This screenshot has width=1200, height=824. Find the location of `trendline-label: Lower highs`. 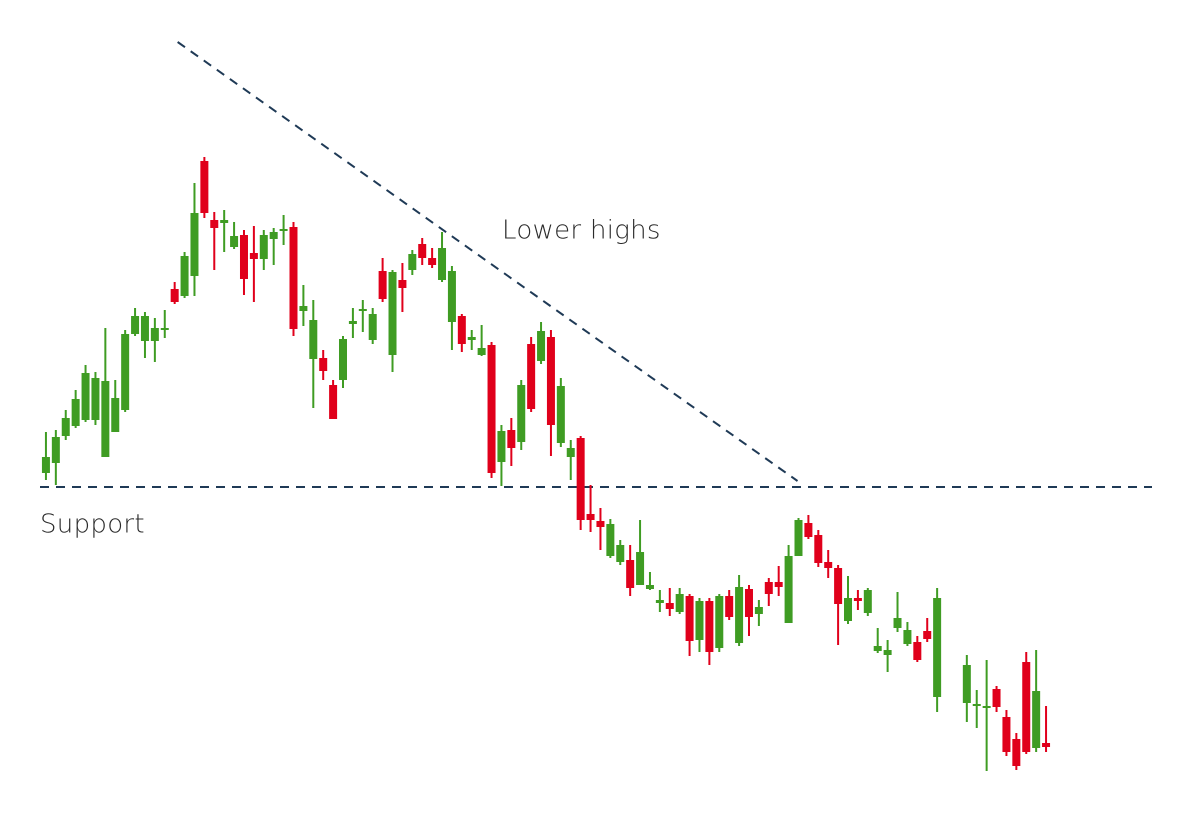

trendline-label: Lower highs is located at coordinates (581, 231).